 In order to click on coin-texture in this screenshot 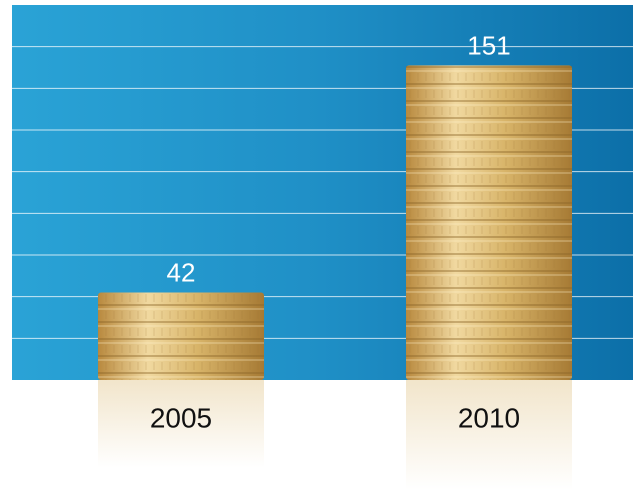, I will do `click(181, 336)`.